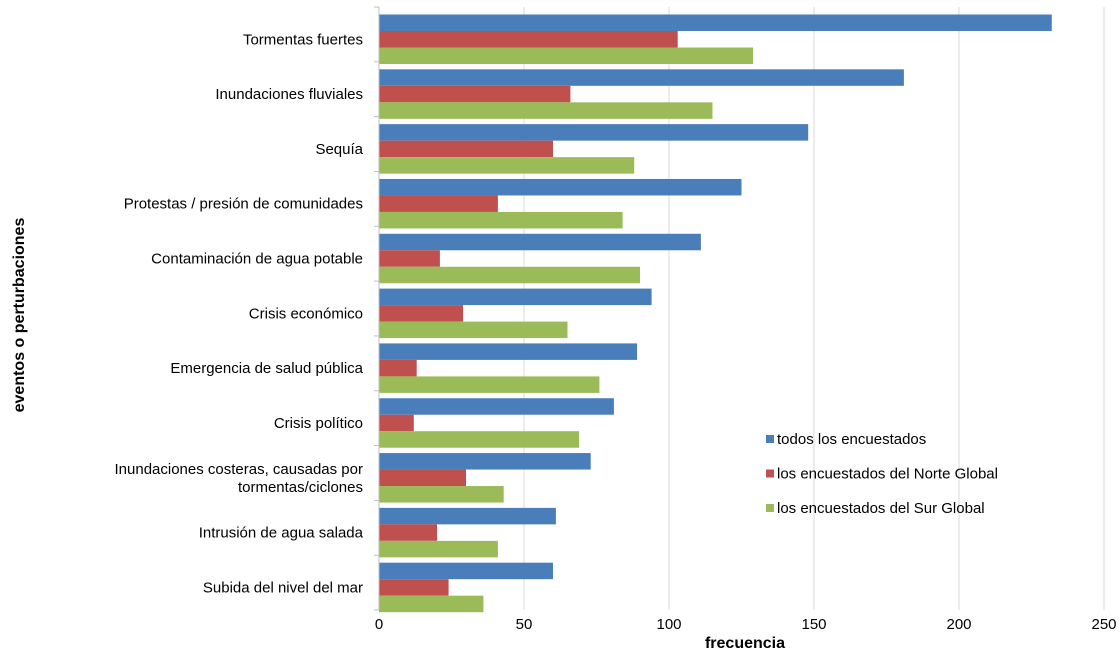 The height and width of the screenshot is (663, 1120). Describe the element at coordinates (239, 469) in the screenshot. I see `category-label: Inundaciones costeras, causadas por` at that location.